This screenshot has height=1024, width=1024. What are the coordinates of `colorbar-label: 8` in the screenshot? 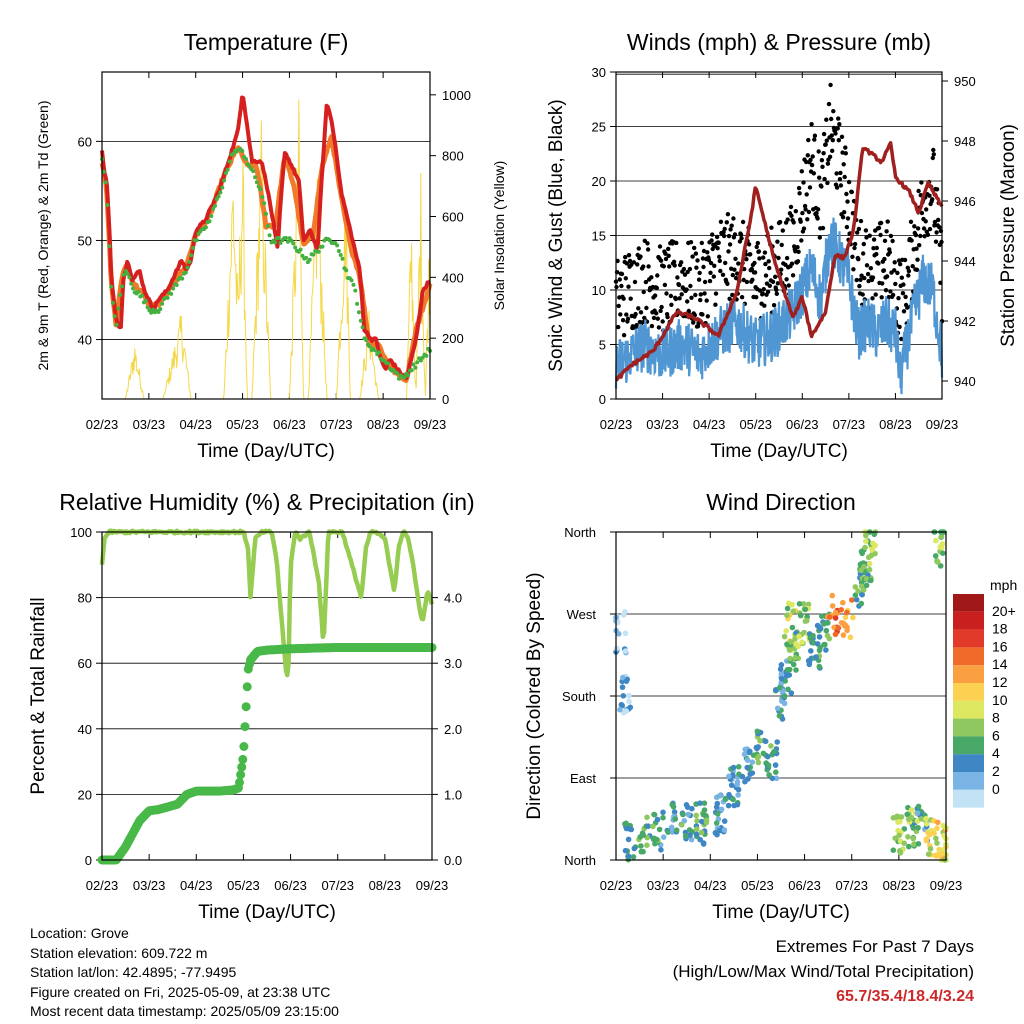 It's located at (996, 718).